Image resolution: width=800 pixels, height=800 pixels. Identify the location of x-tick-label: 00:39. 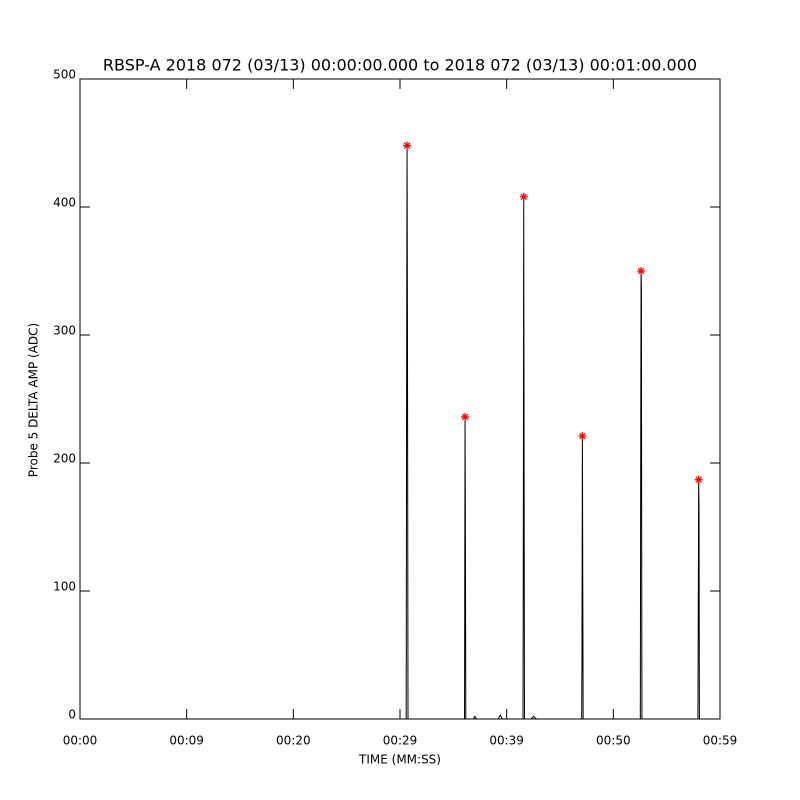
(506, 741).